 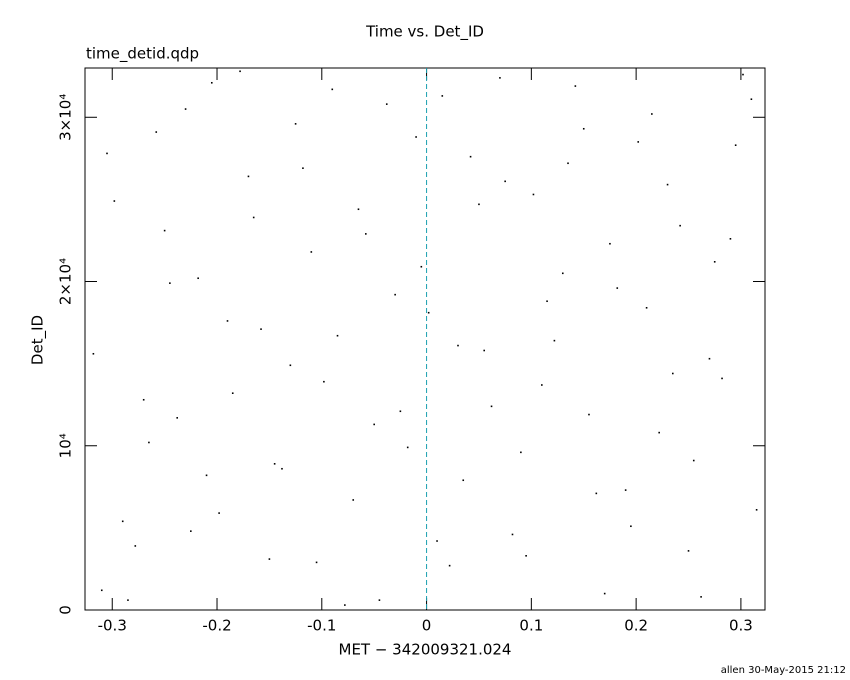 What do you see at coordinates (425, 650) in the screenshot?
I see `x-axis-label: MET − 342009321.024` at bounding box center [425, 650].